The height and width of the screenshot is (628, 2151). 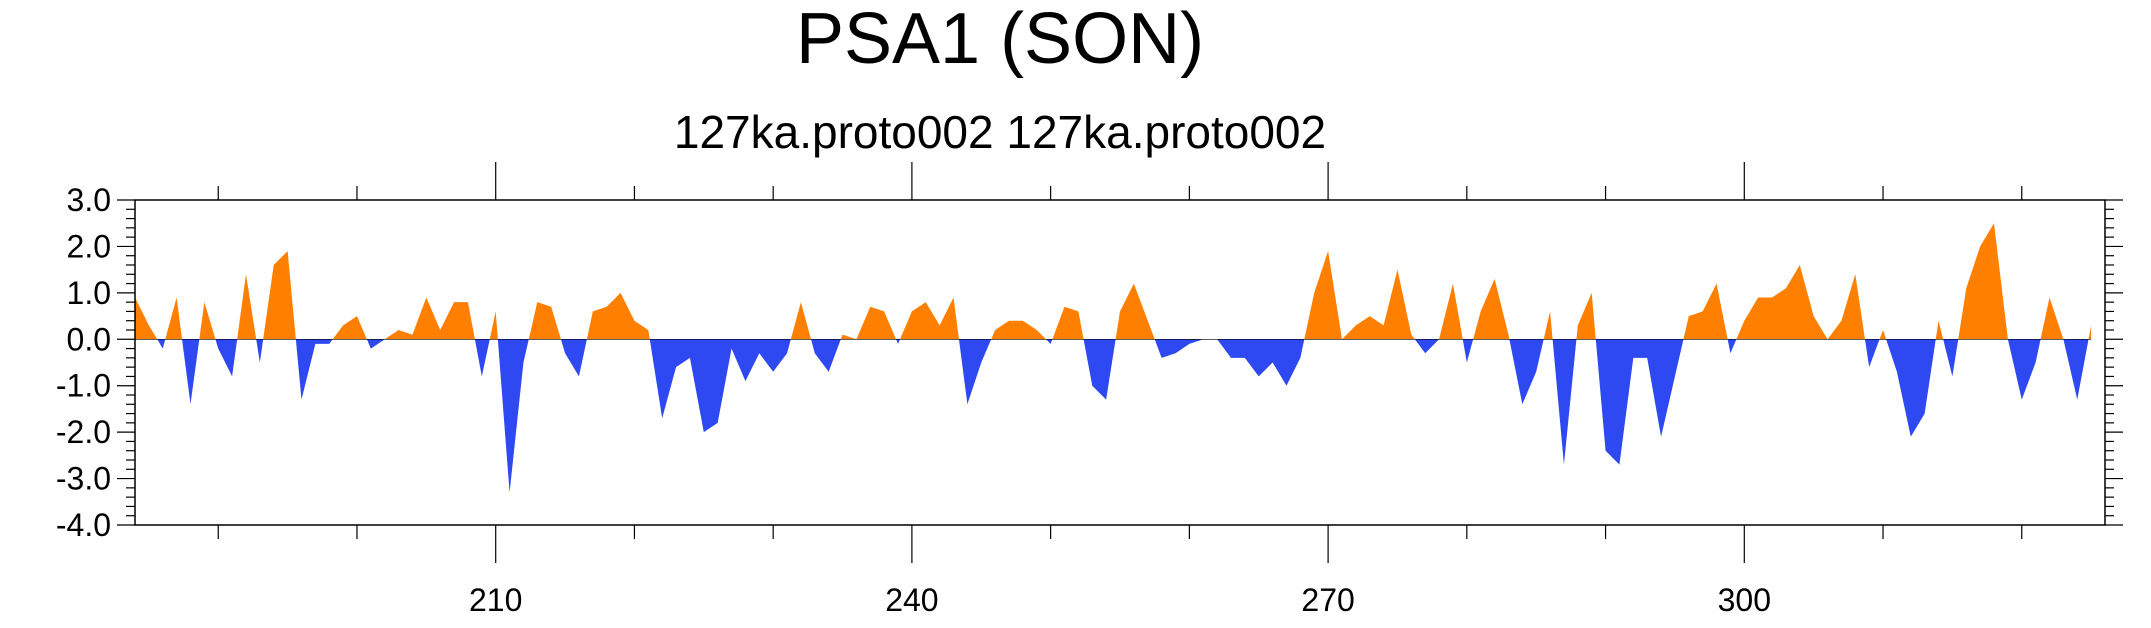 I want to click on x-tick-label: 270, so click(x=1327, y=600).